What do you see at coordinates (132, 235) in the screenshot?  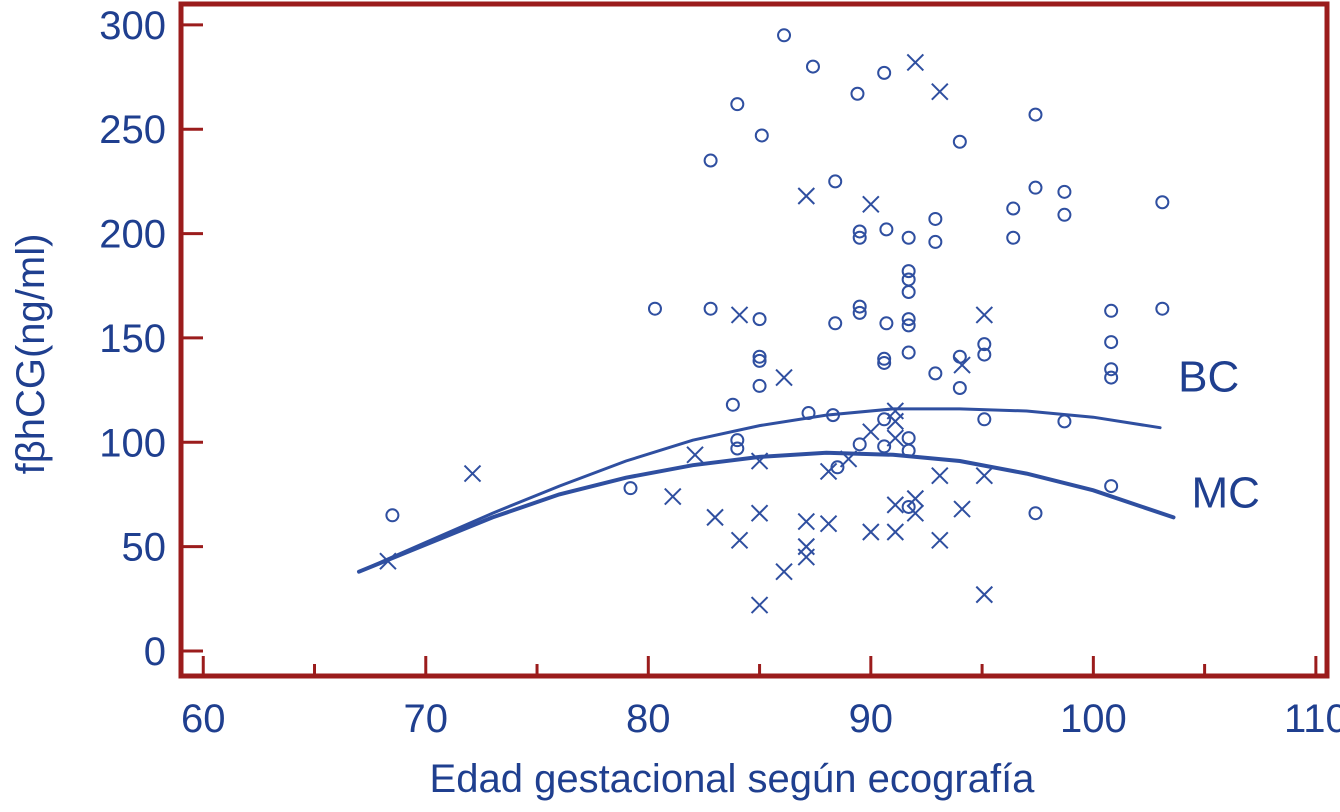 I see `y-tick-label: 200` at bounding box center [132, 235].